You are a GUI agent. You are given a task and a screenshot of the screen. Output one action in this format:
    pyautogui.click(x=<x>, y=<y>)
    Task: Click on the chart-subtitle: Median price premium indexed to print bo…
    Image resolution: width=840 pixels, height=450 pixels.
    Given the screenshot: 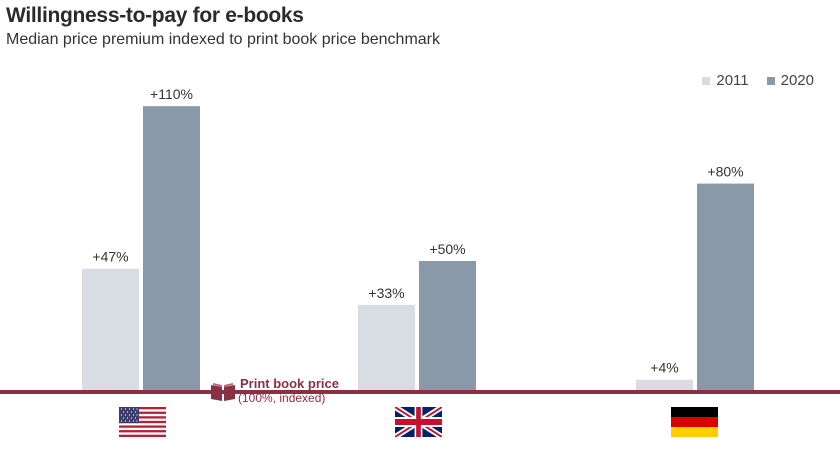 What is the action you would take?
    pyautogui.click(x=223, y=39)
    